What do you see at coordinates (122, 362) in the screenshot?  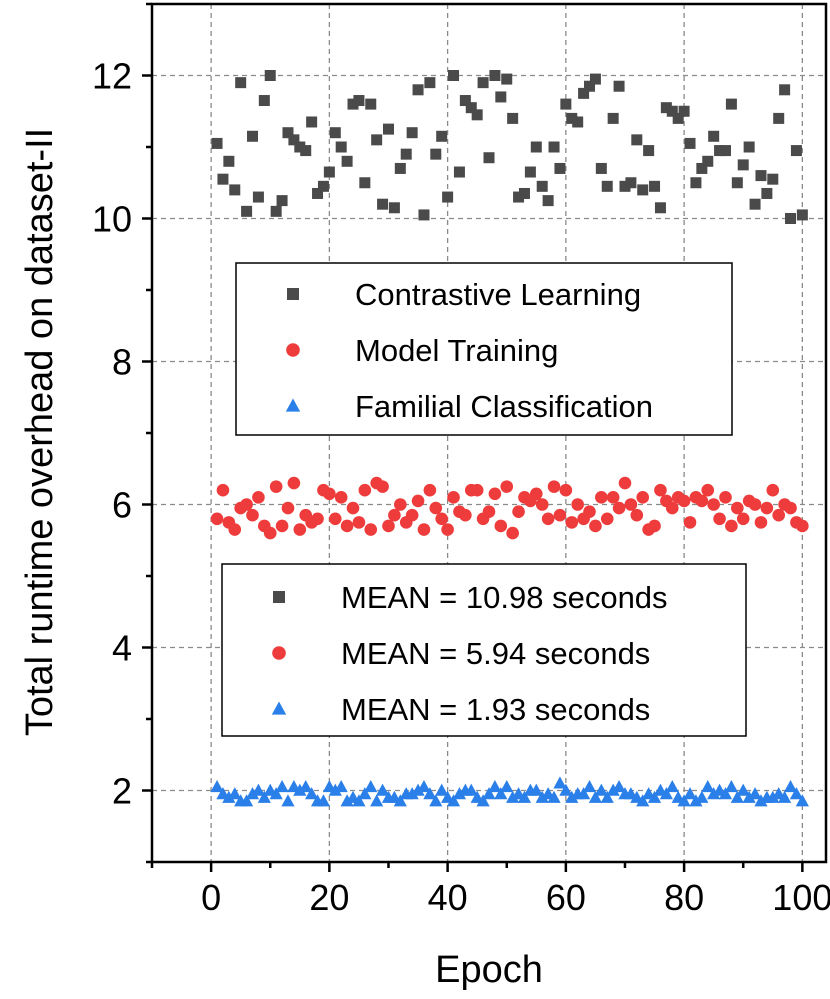 I see `y-tick-label: 8` at bounding box center [122, 362].